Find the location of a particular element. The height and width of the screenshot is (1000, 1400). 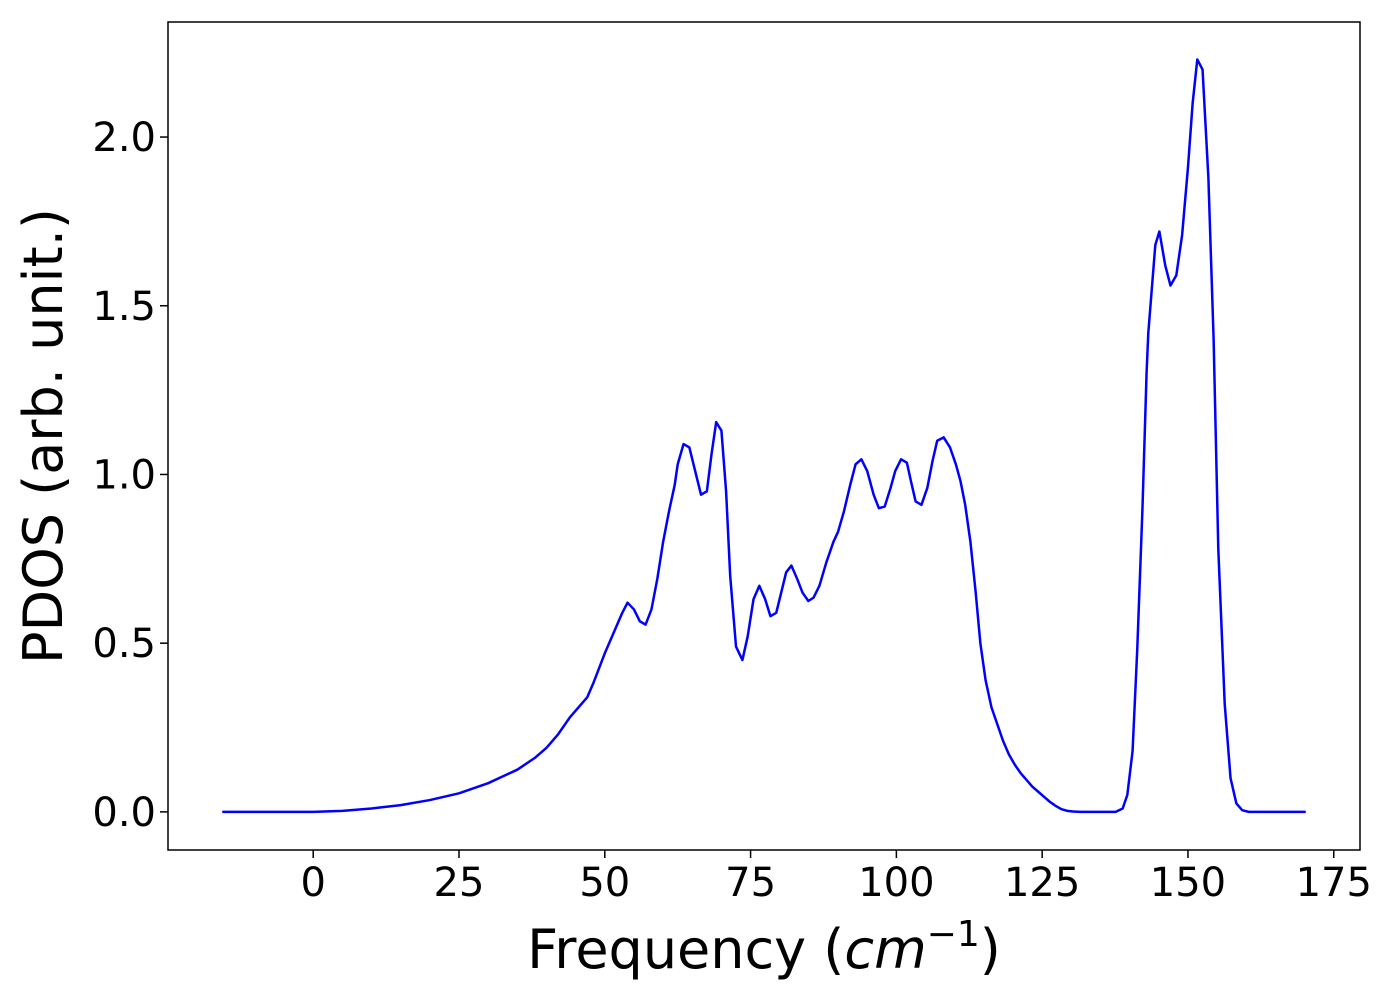

y-tick-label: 2.0 is located at coordinates (124, 138).